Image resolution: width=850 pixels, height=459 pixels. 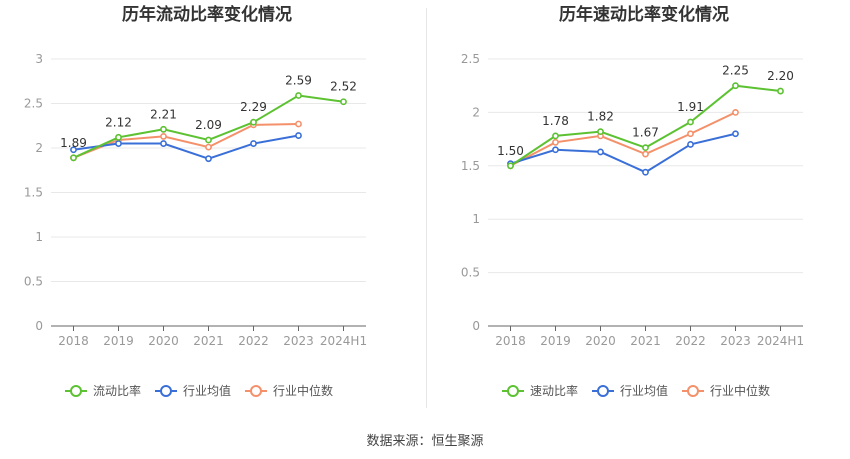 I want to click on legend-item: 速动比率, so click(x=540, y=390).